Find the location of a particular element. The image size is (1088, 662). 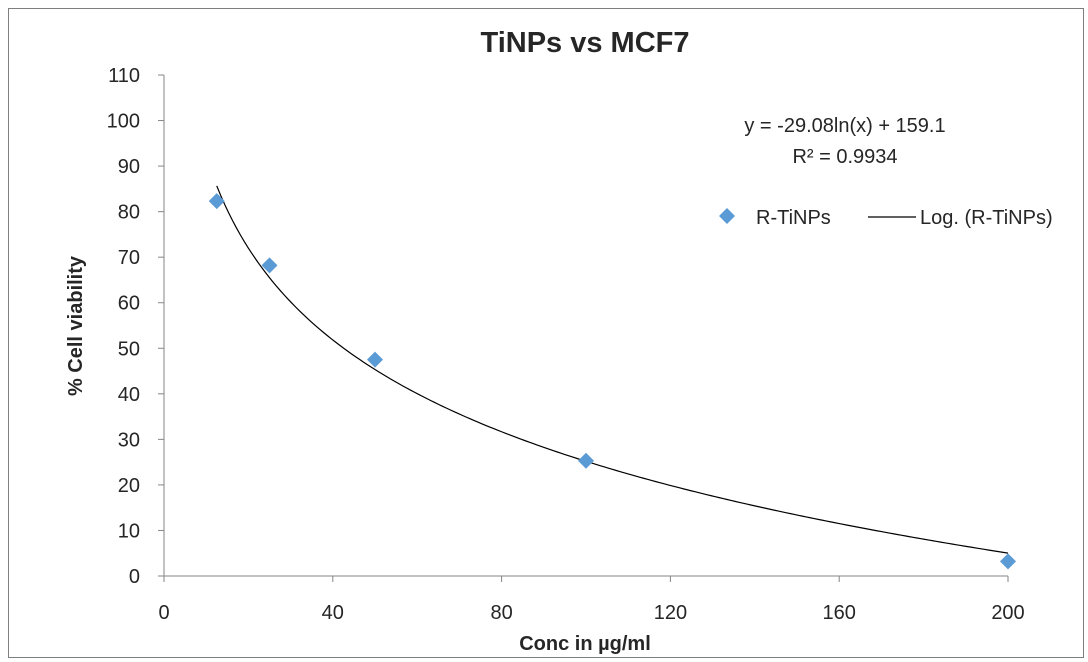

y-tick-label: 10 is located at coordinates (129, 531).